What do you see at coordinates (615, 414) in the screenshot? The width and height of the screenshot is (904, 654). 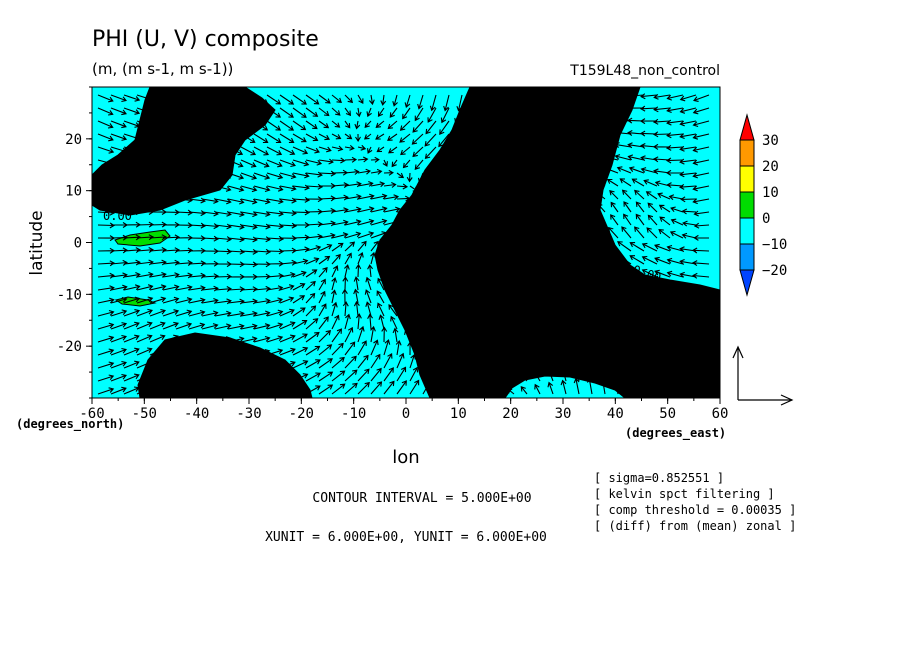 I see `x-tick-label: 40` at bounding box center [615, 414].